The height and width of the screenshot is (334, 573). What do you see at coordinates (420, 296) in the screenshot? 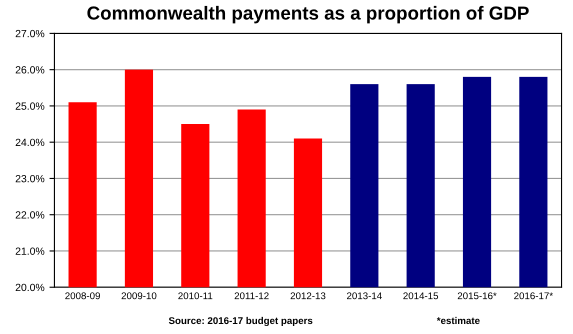
I see `x-tick-label: 2014-15` at bounding box center [420, 296].